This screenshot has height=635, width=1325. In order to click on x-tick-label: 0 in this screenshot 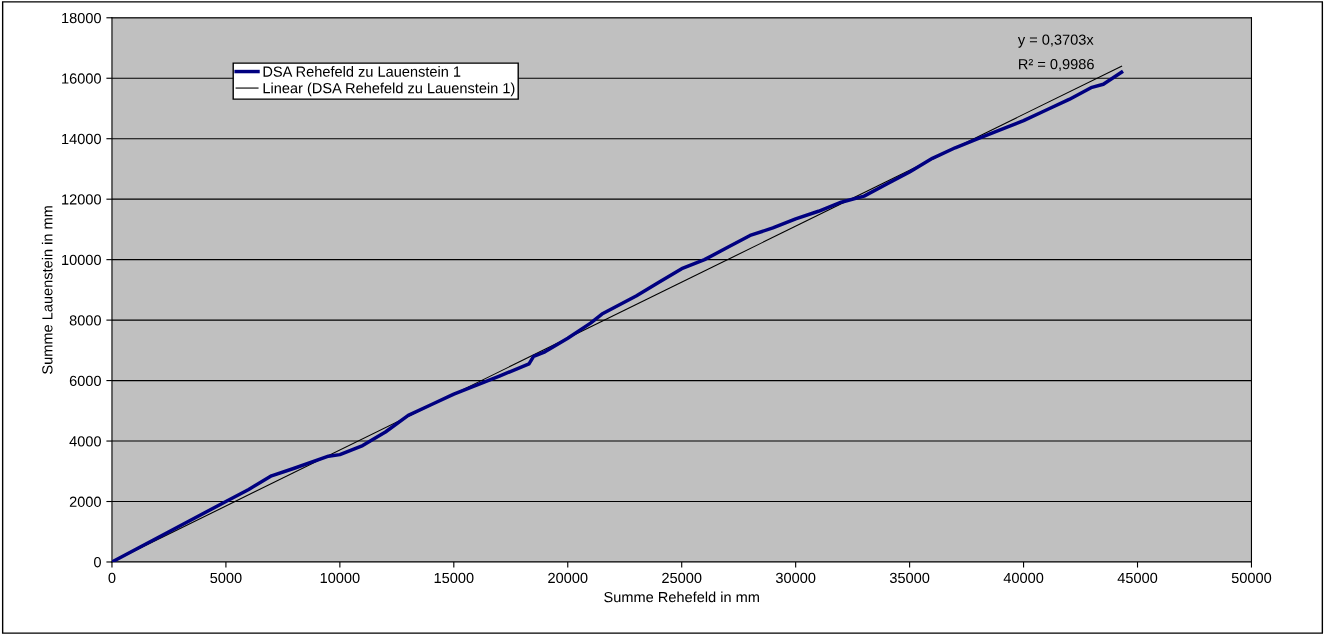, I will do `click(112, 578)`.